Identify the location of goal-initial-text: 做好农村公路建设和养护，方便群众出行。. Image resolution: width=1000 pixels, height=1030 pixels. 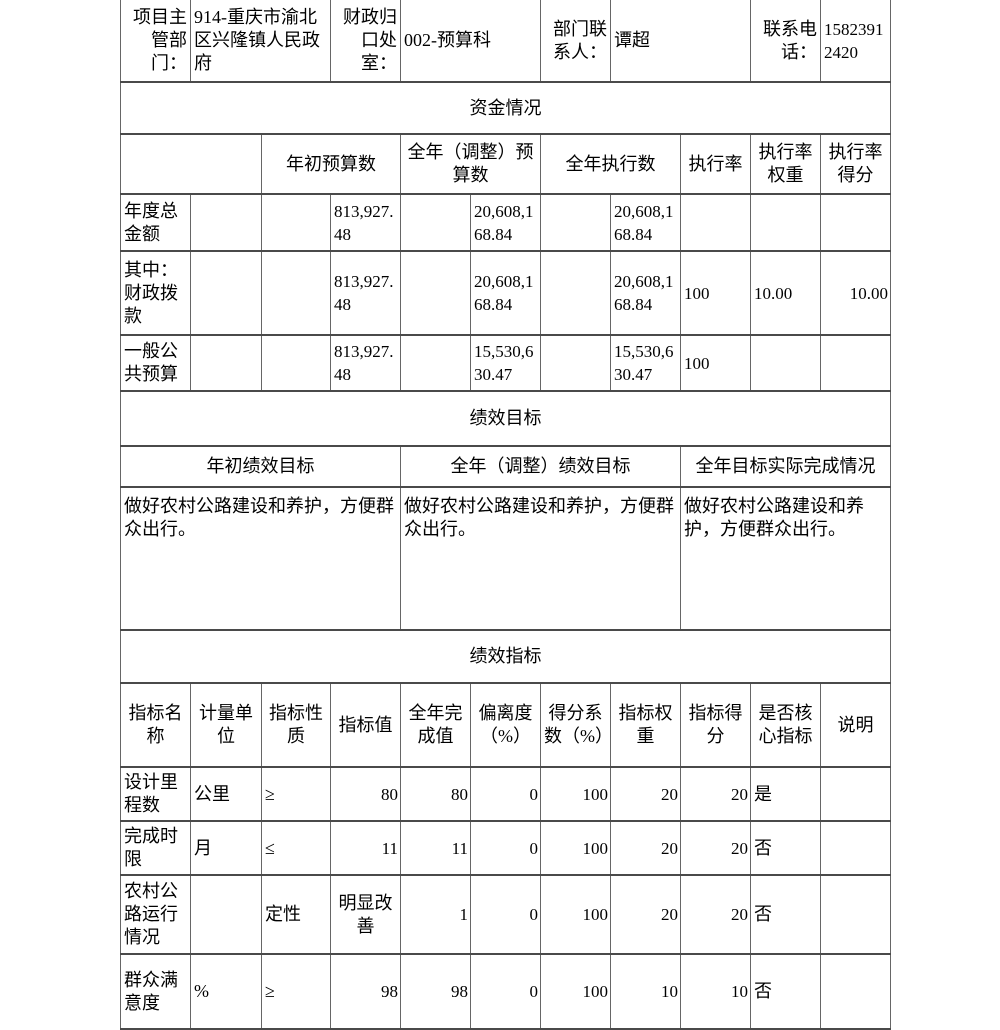
(260, 558).